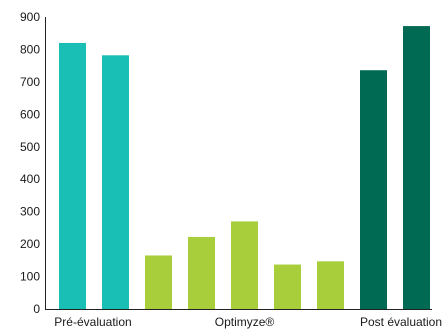 The height and width of the screenshot is (331, 447). I want to click on y-tick-label: 400, so click(30, 179).